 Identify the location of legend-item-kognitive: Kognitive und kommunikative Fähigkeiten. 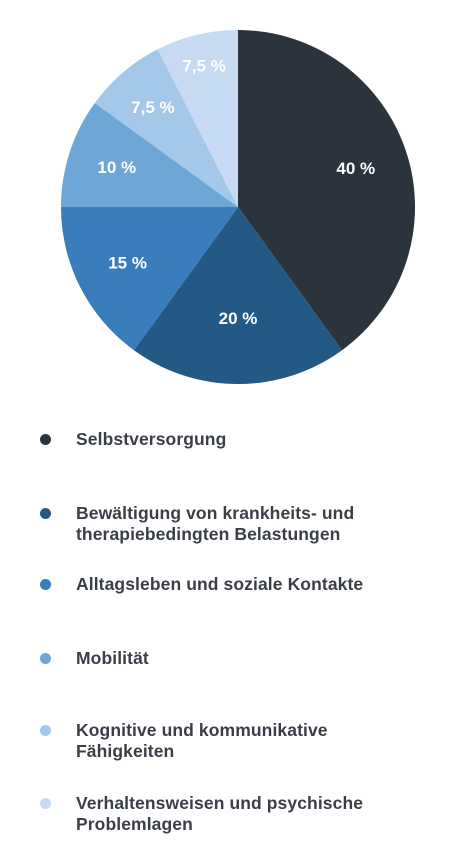
(250, 741).